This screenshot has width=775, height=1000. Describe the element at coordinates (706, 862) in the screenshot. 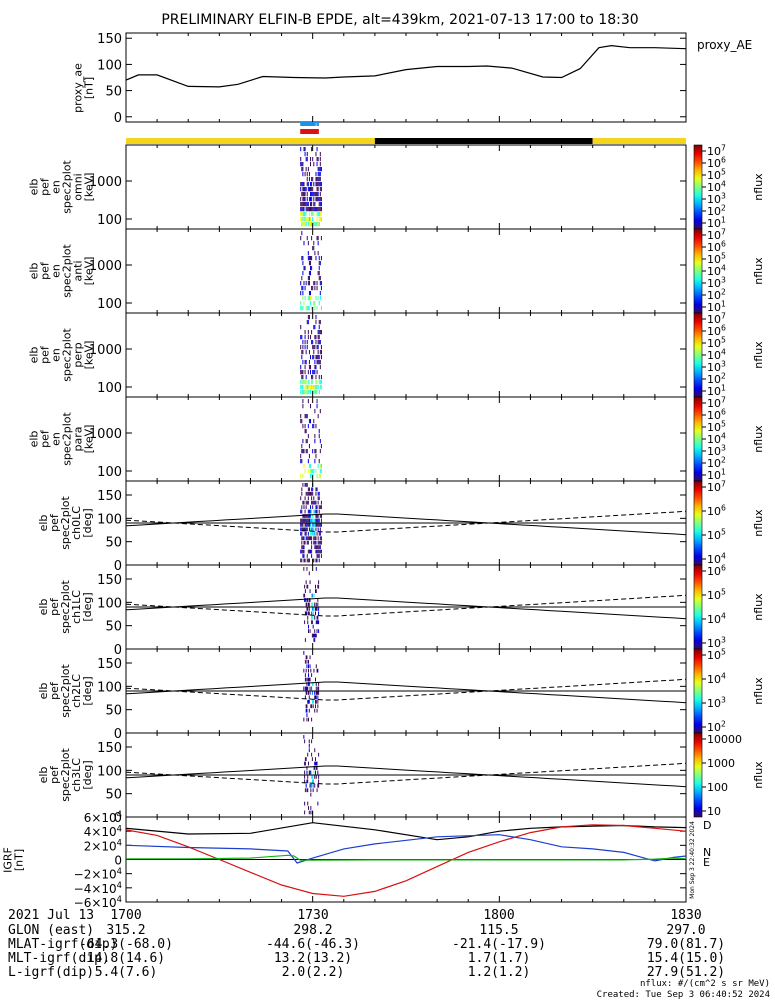

I see `legend-e: E` at that location.